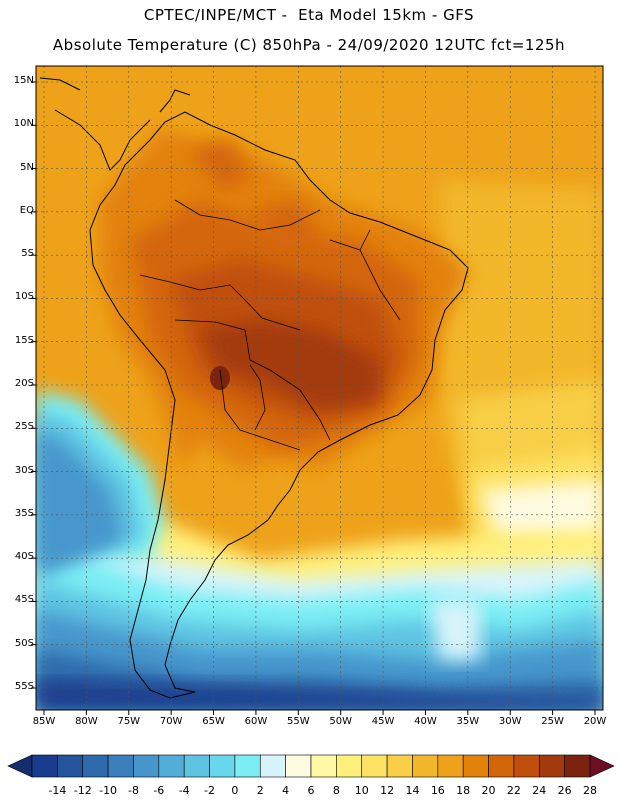 The height and width of the screenshot is (800, 618). I want to click on lon-label: 70W, so click(171, 721).